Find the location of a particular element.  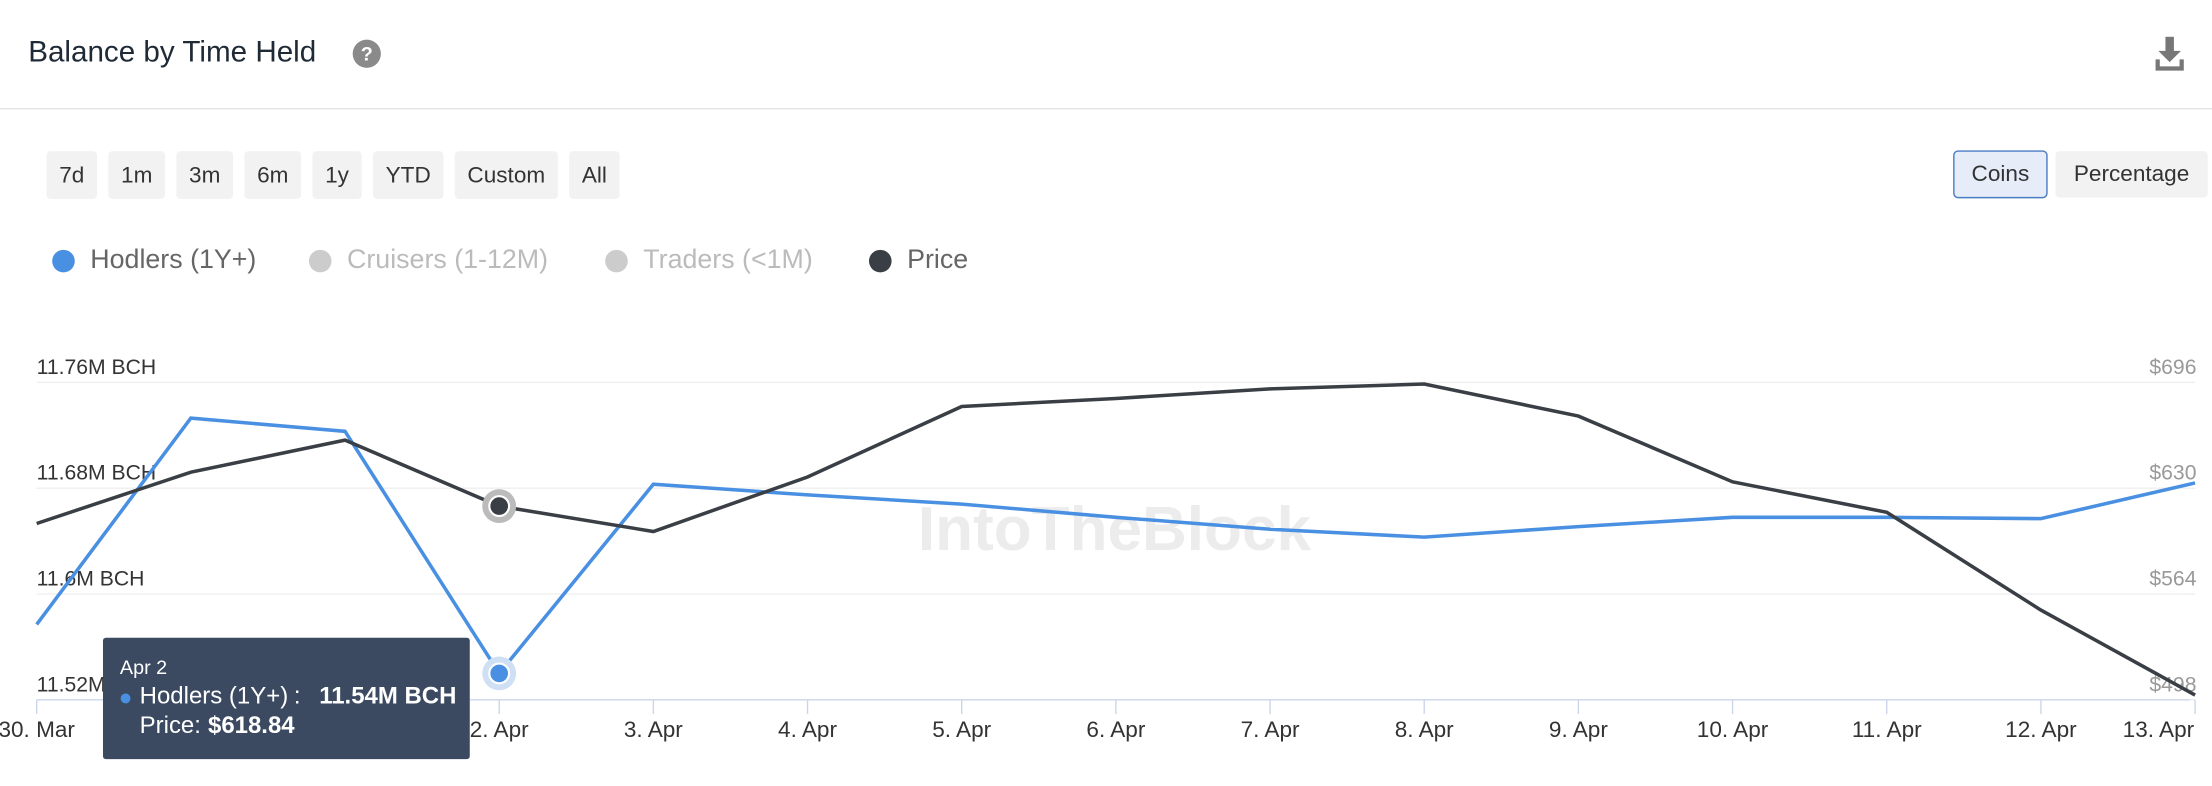

tooltip-title: Apr 2 is located at coordinates (143, 668).